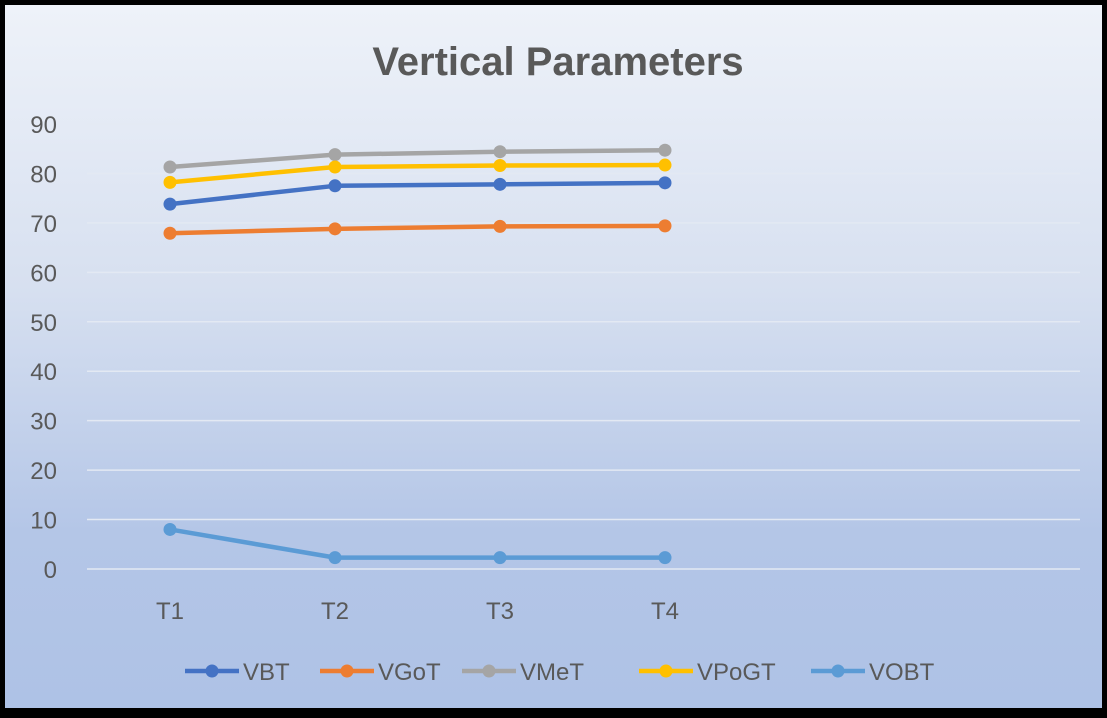  Describe the element at coordinates (43, 348) in the screenshot. I see `y-axis-ticks: 0 10 20 30 40 50 60 70 80 90` at that location.